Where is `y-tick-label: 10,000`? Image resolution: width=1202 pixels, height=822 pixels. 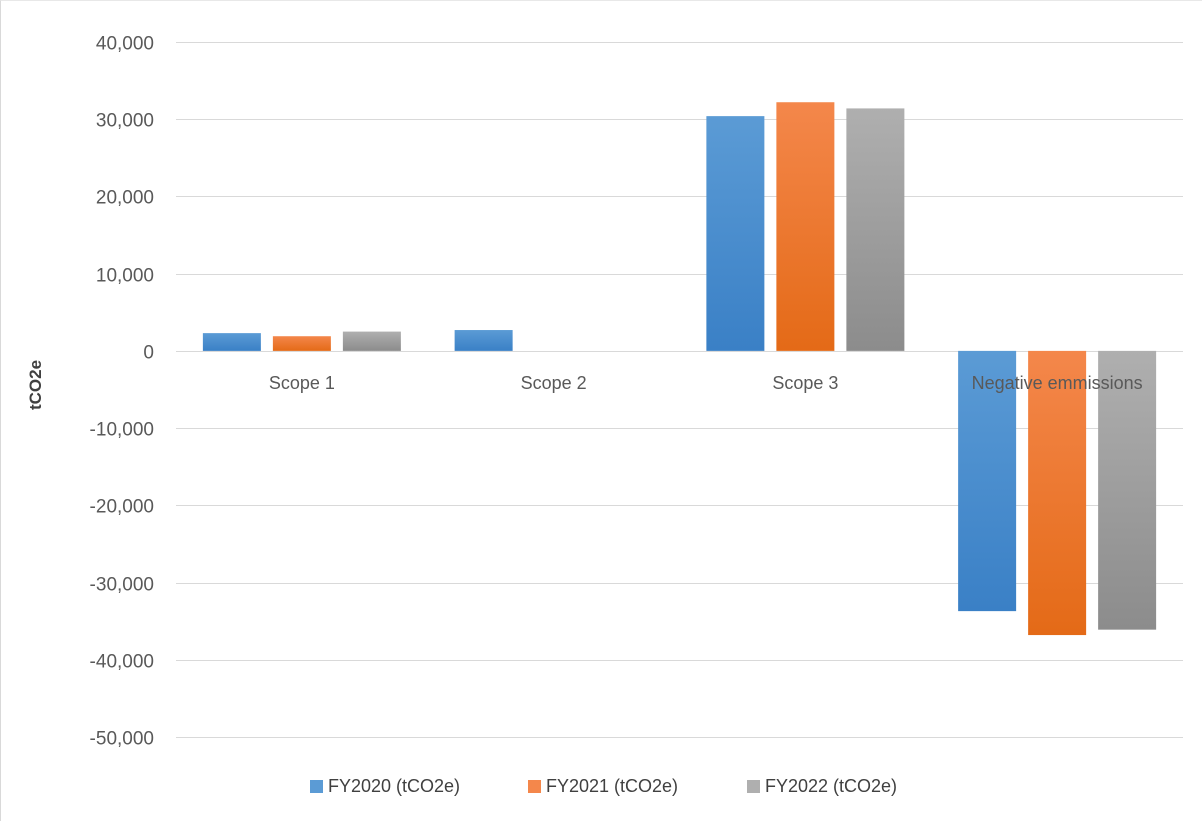
y-tick-label: 10,000 is located at coordinates (125, 276).